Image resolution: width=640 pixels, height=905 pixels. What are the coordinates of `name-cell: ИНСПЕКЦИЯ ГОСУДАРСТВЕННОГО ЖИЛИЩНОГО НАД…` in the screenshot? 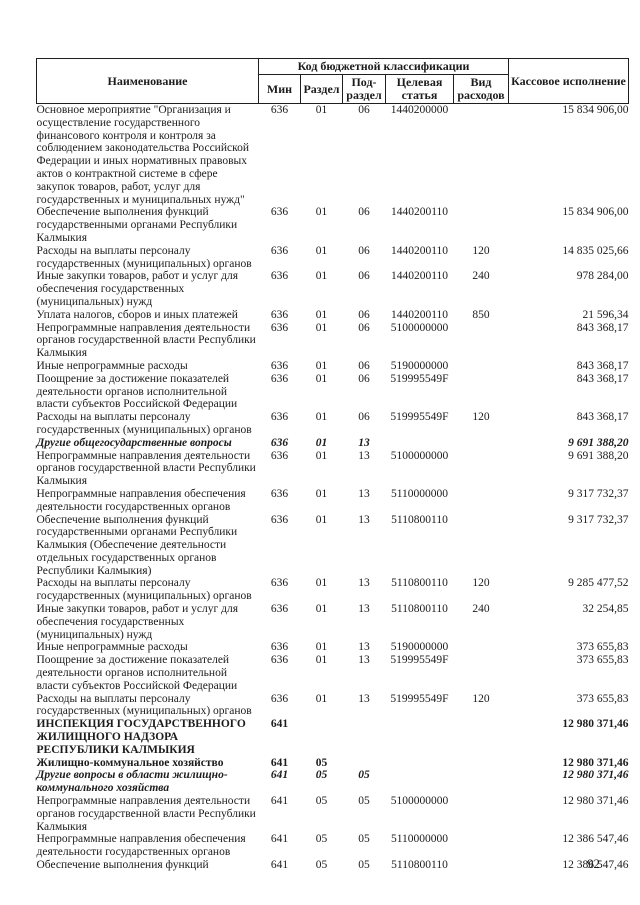 It's located at (141, 737).